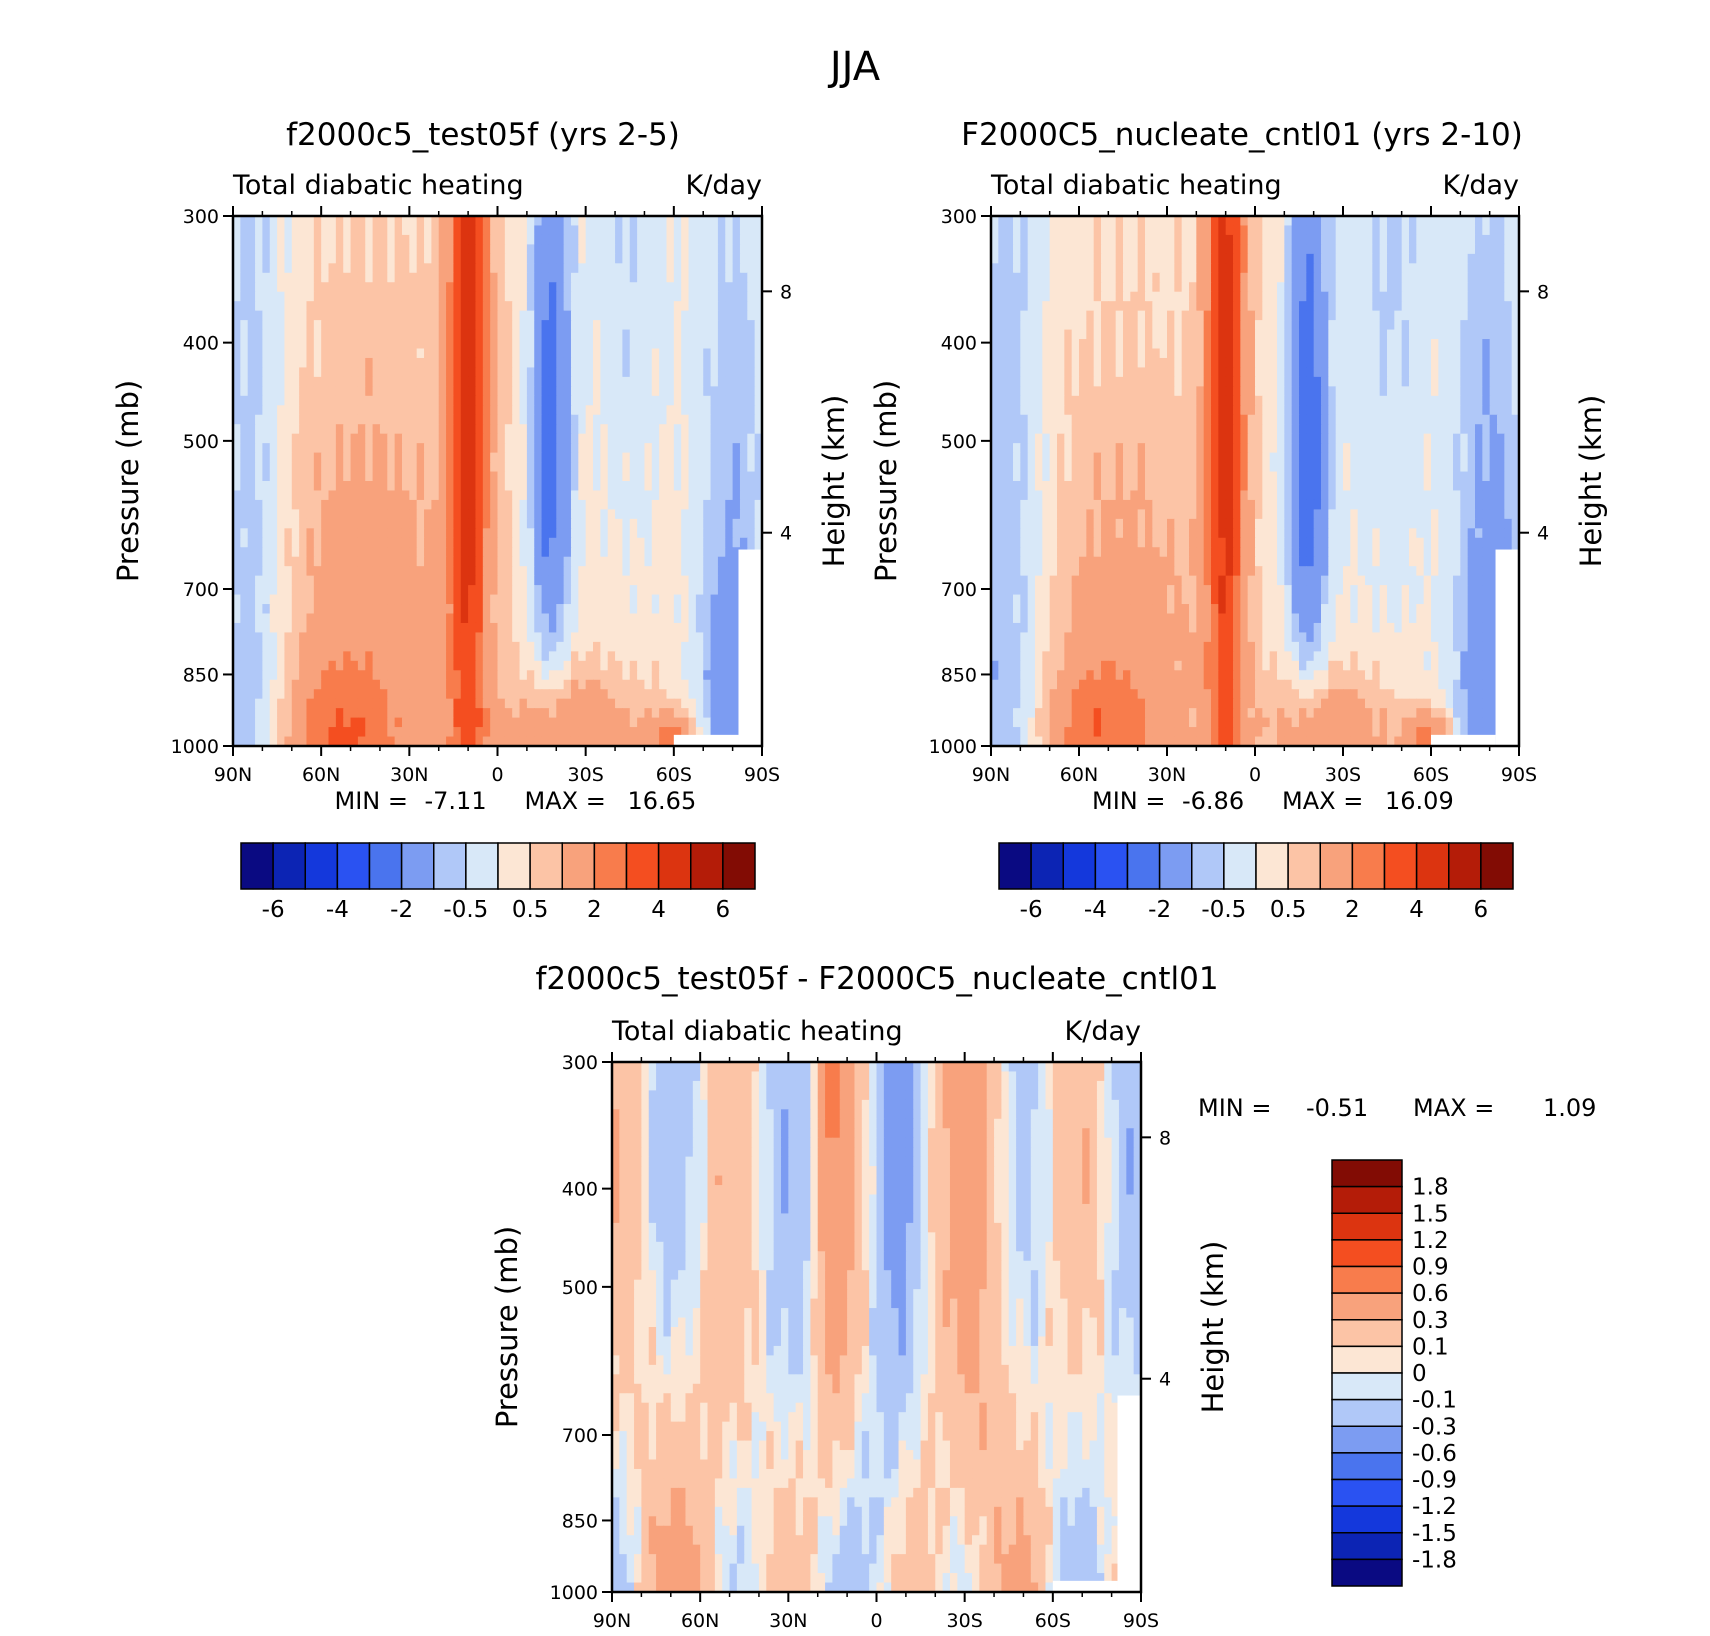 This screenshot has height=1636, width=1710. What do you see at coordinates (642, 866) in the screenshot?
I see `colorbar-swatch` at bounding box center [642, 866].